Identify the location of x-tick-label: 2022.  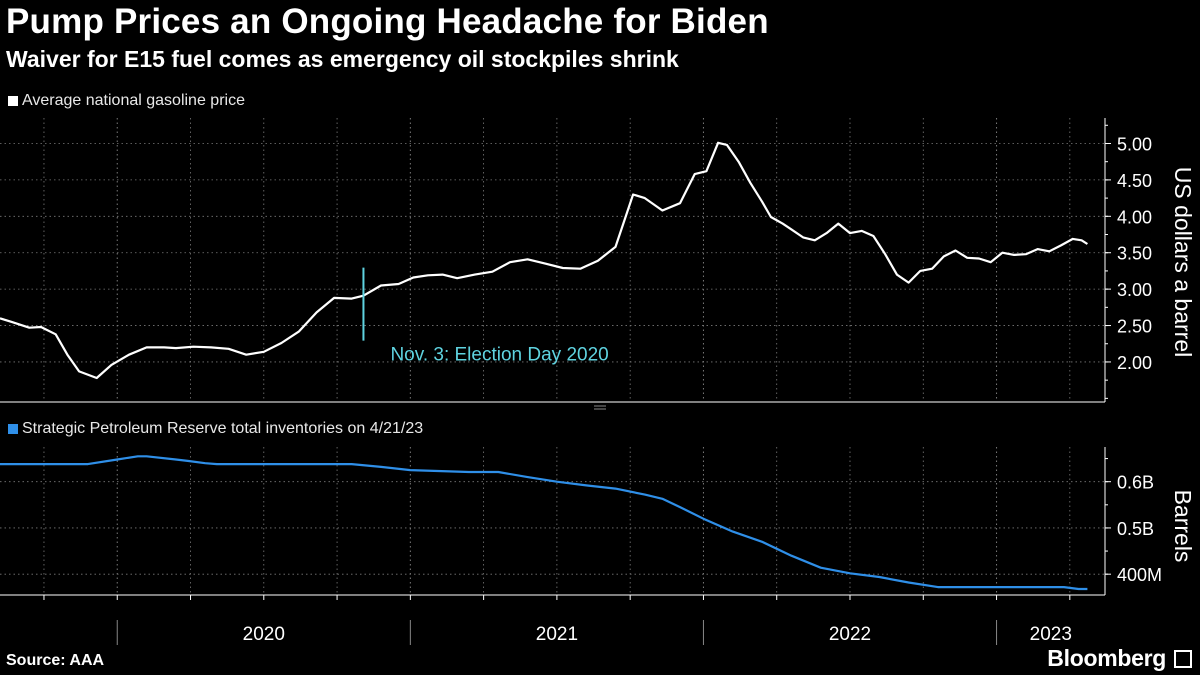
(850, 634).